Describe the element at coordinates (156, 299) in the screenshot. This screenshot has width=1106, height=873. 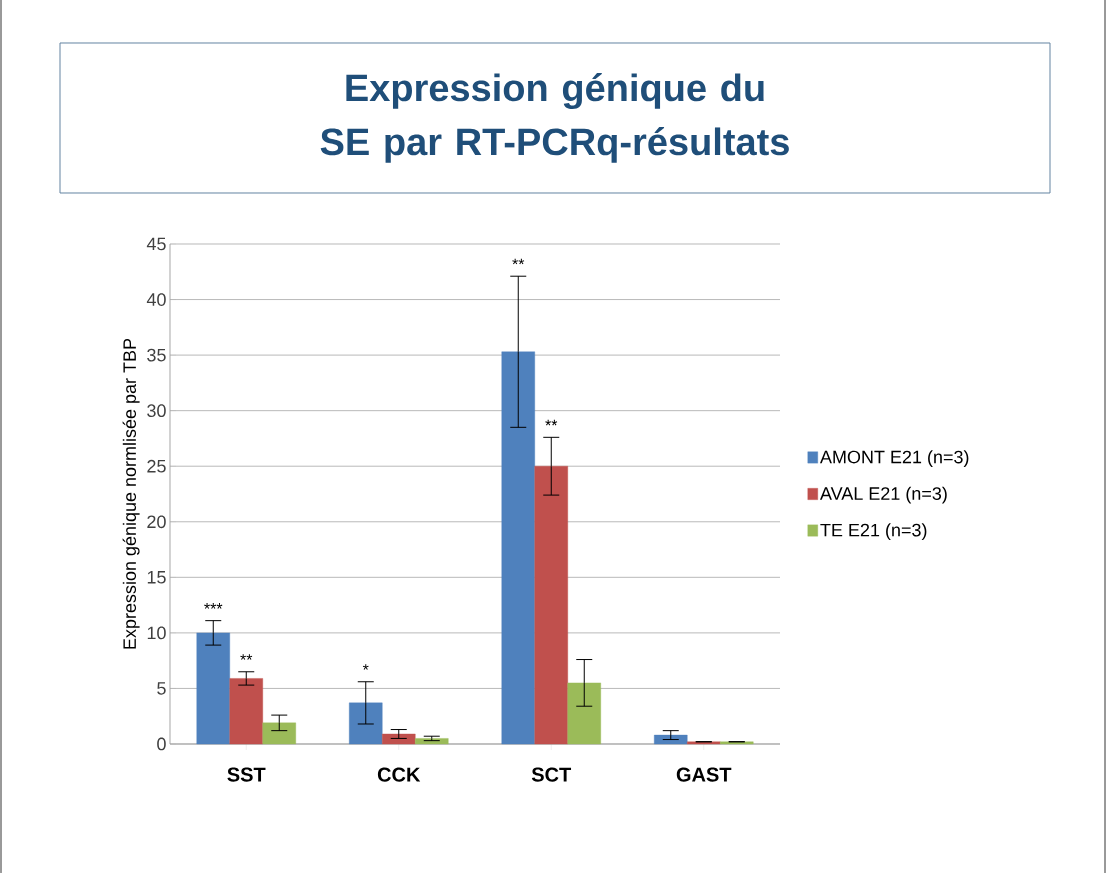
I see `y-tick-label: 40` at that location.